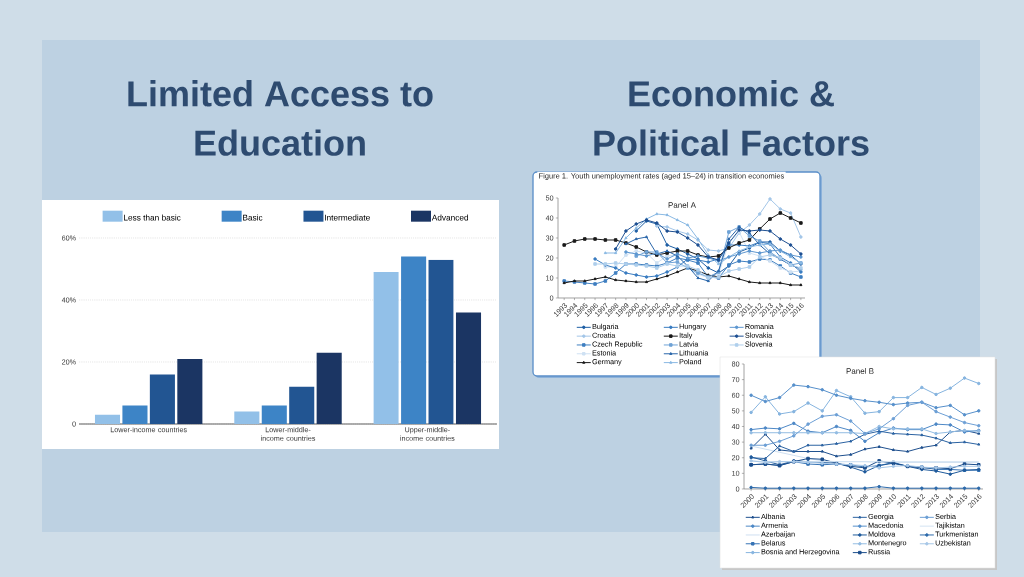  I want to click on chart-title: Economic & Political Factors, so click(731, 118).